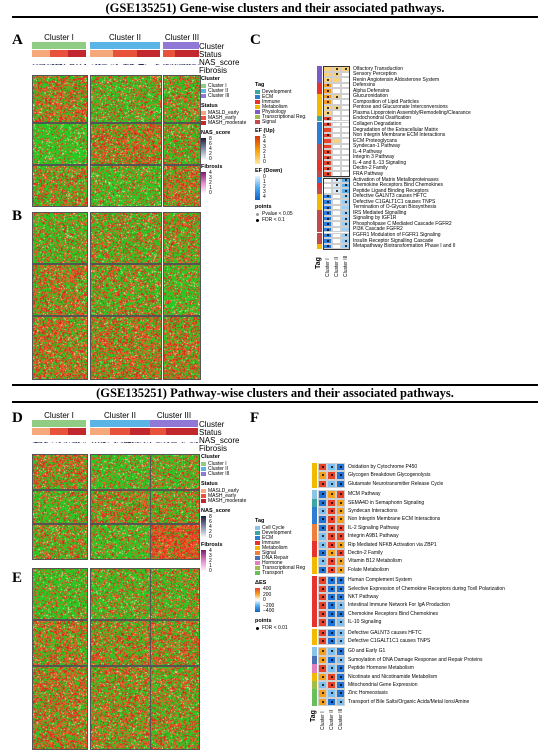 The height and width of the screenshot is (754, 550). Describe the element at coordinates (346, 266) in the screenshot. I see `c-x-label: Cluster III` at that location.